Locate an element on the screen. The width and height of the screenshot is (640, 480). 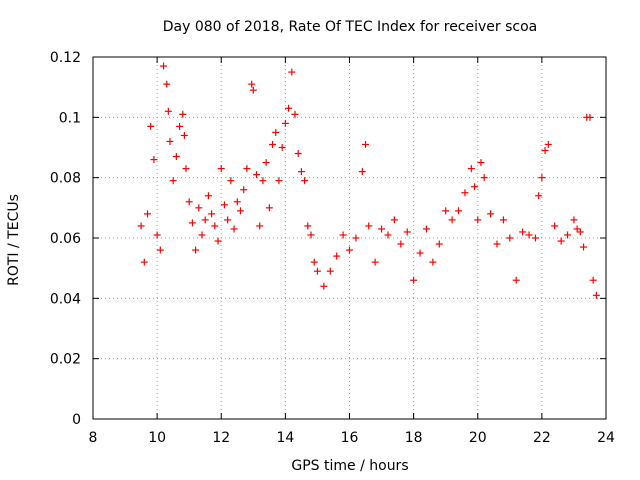
x-tick-label: 16 is located at coordinates (350, 438).